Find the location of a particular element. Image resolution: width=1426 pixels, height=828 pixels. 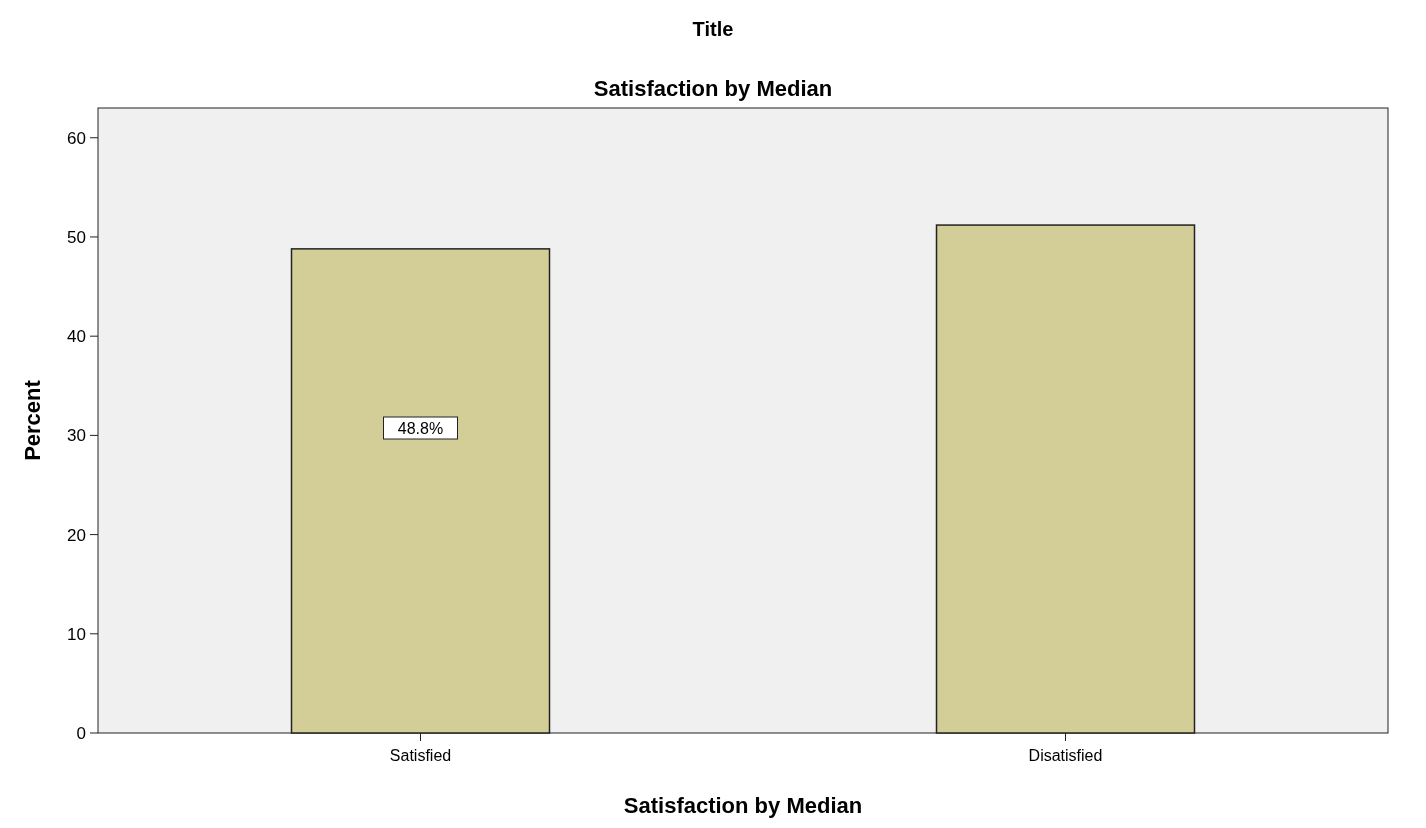

y-tick-label: 60 is located at coordinates (76, 138).